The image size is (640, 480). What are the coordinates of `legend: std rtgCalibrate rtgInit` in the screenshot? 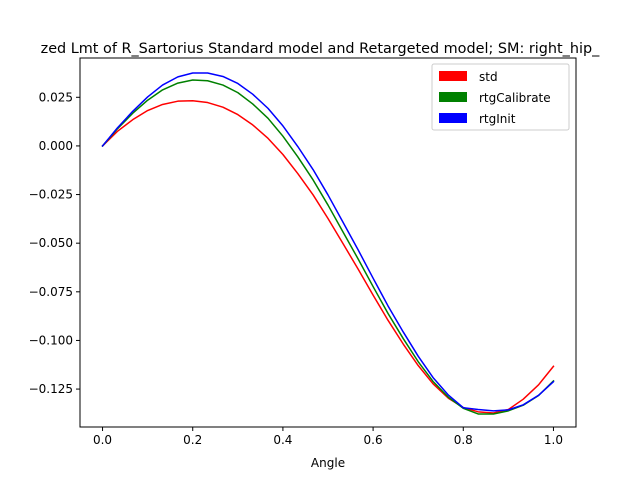 It's located at (500, 97).